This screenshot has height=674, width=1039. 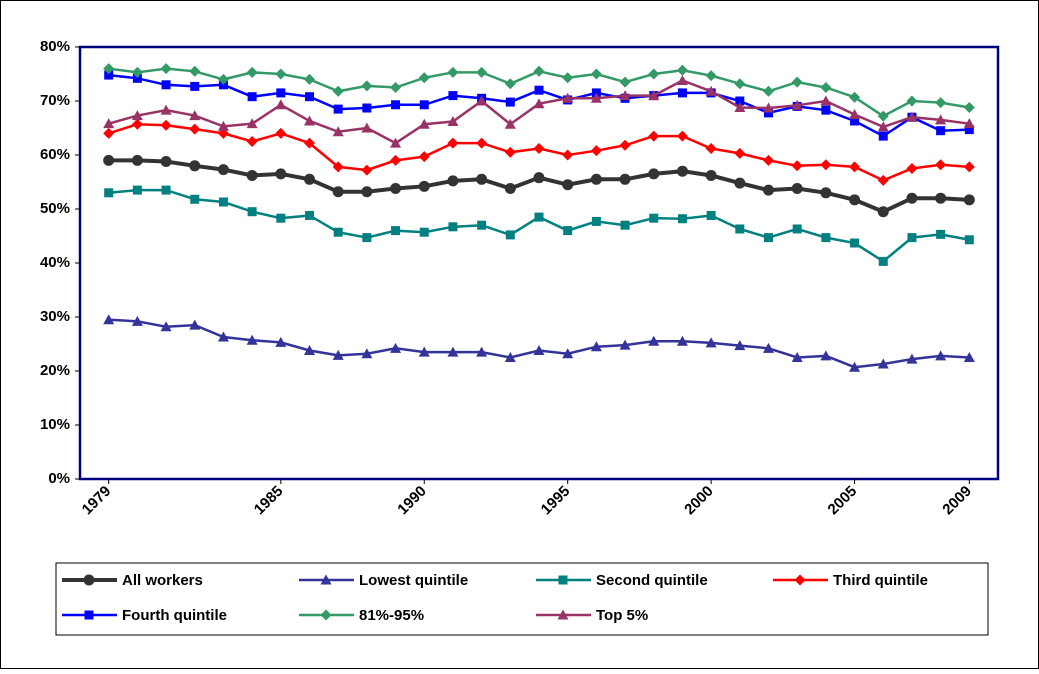 What do you see at coordinates (55, 46) in the screenshot?
I see `y-tick-label: 80%` at bounding box center [55, 46].